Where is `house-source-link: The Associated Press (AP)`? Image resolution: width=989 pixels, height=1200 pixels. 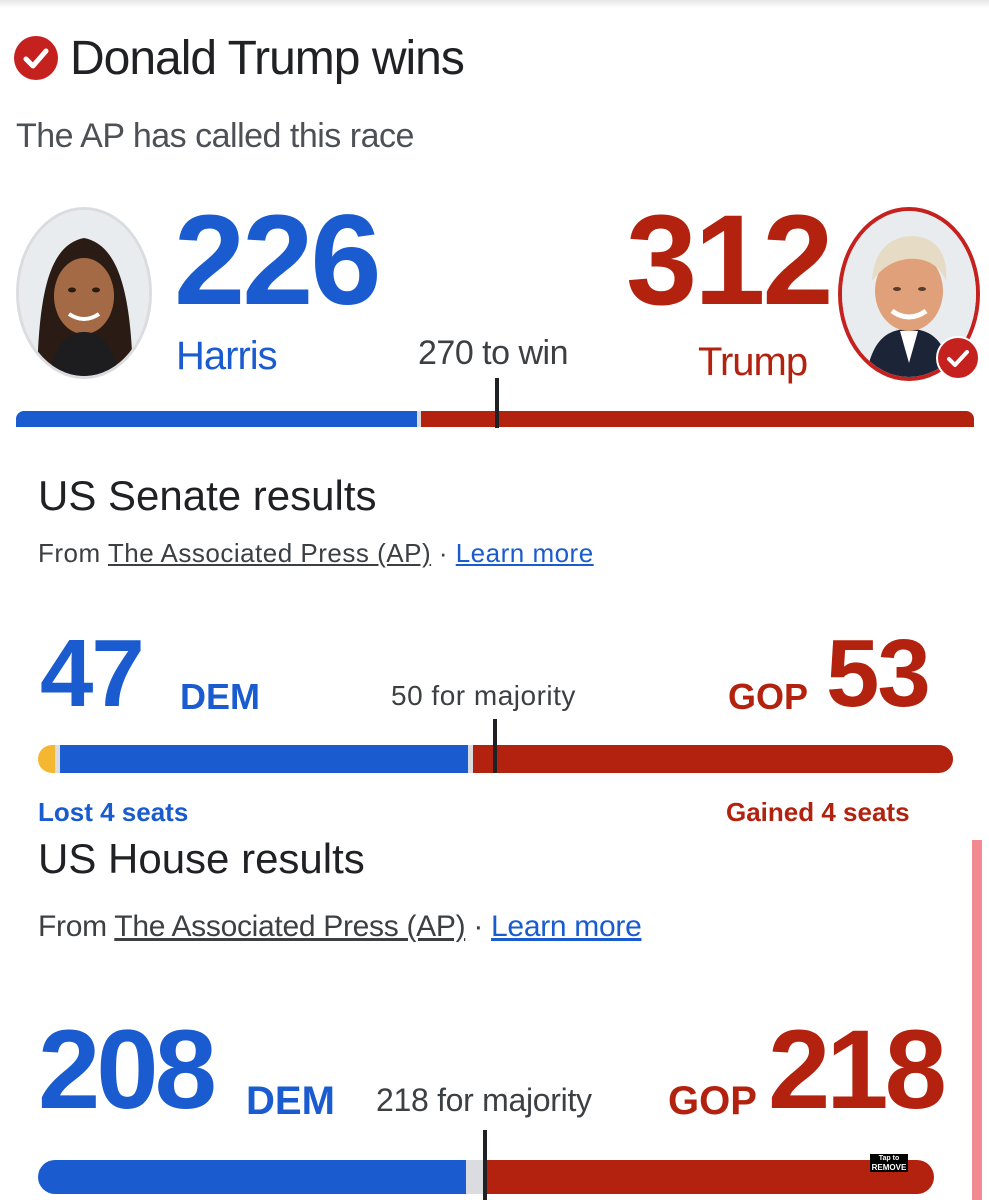
house-source-link: The Associated Press (AP) is located at coordinates (290, 926).